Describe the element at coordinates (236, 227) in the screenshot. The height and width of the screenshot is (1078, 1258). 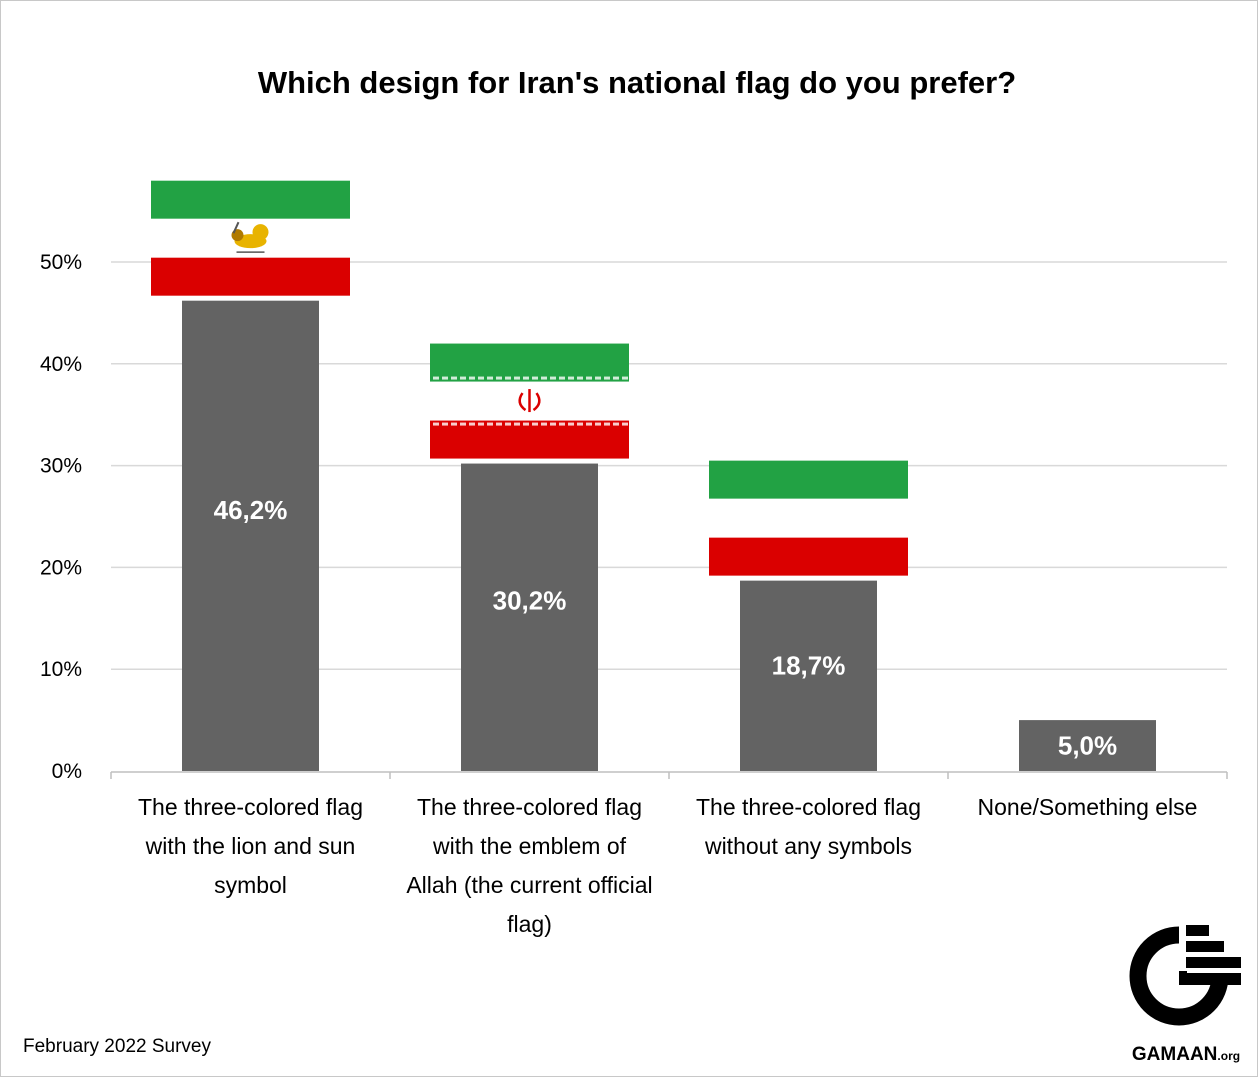
I see `sword` at that location.